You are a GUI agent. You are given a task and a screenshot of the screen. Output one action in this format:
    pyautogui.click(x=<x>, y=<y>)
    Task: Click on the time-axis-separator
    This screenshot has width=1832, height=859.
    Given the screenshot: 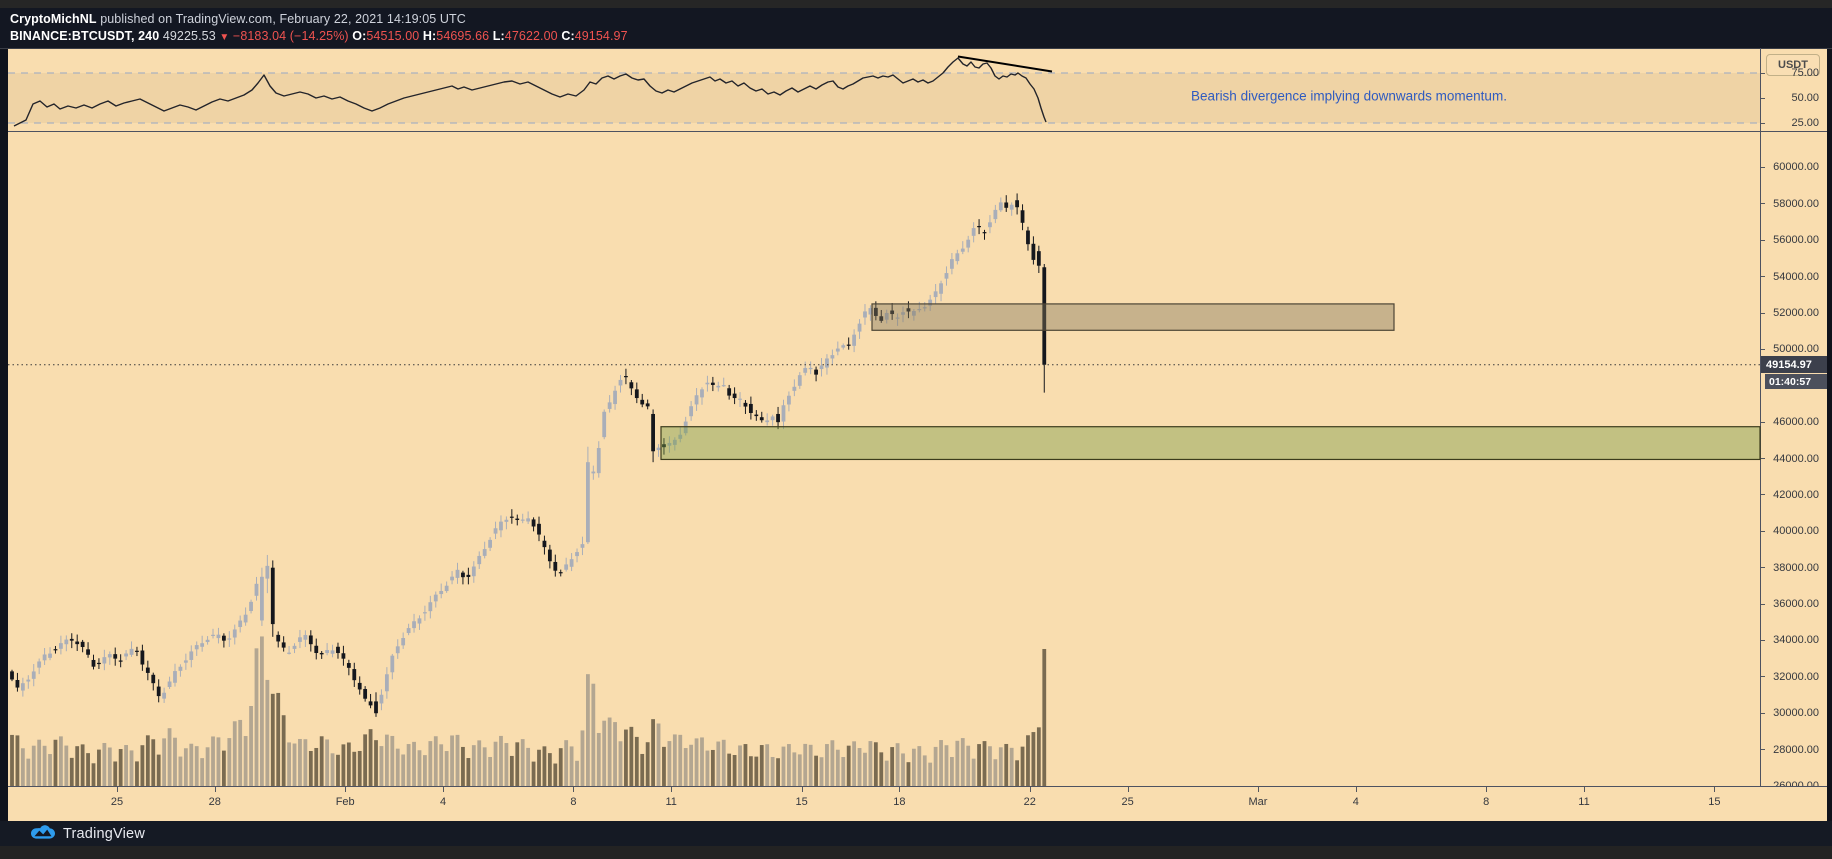 What is the action you would take?
    pyautogui.click(x=917, y=786)
    